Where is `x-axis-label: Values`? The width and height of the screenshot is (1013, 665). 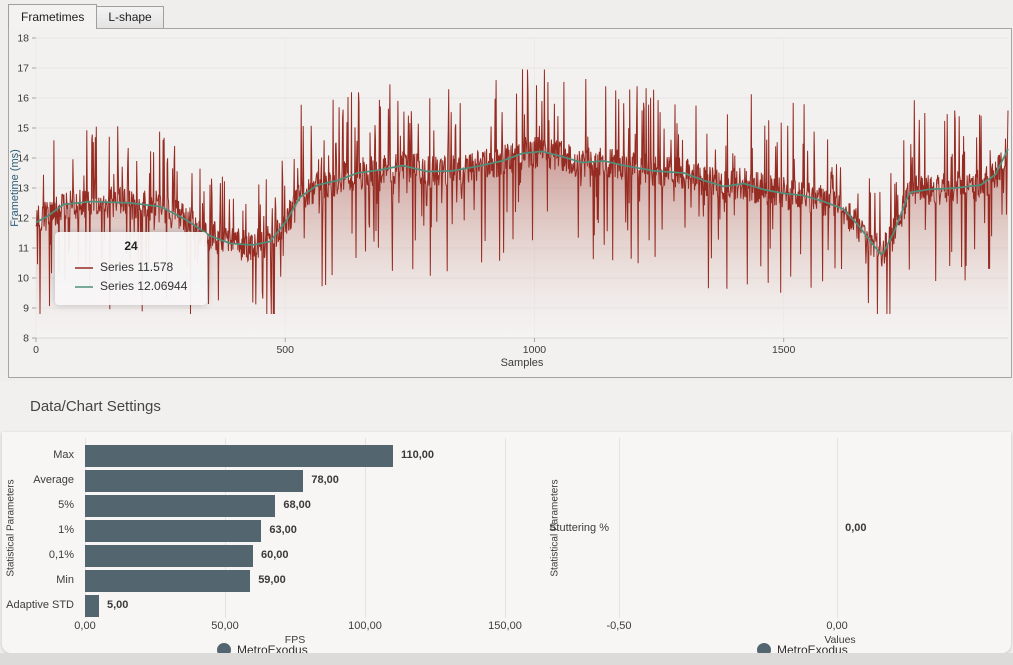 x-axis-label: Values is located at coordinates (840, 640).